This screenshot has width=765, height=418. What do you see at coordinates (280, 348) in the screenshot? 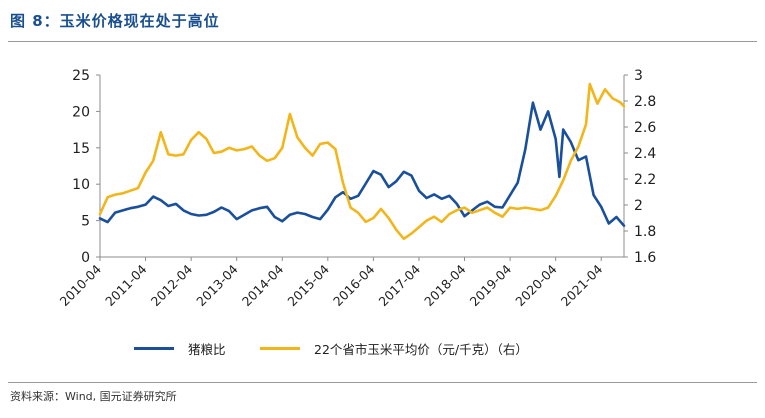
I see `legend-swatch-yellow` at bounding box center [280, 348].